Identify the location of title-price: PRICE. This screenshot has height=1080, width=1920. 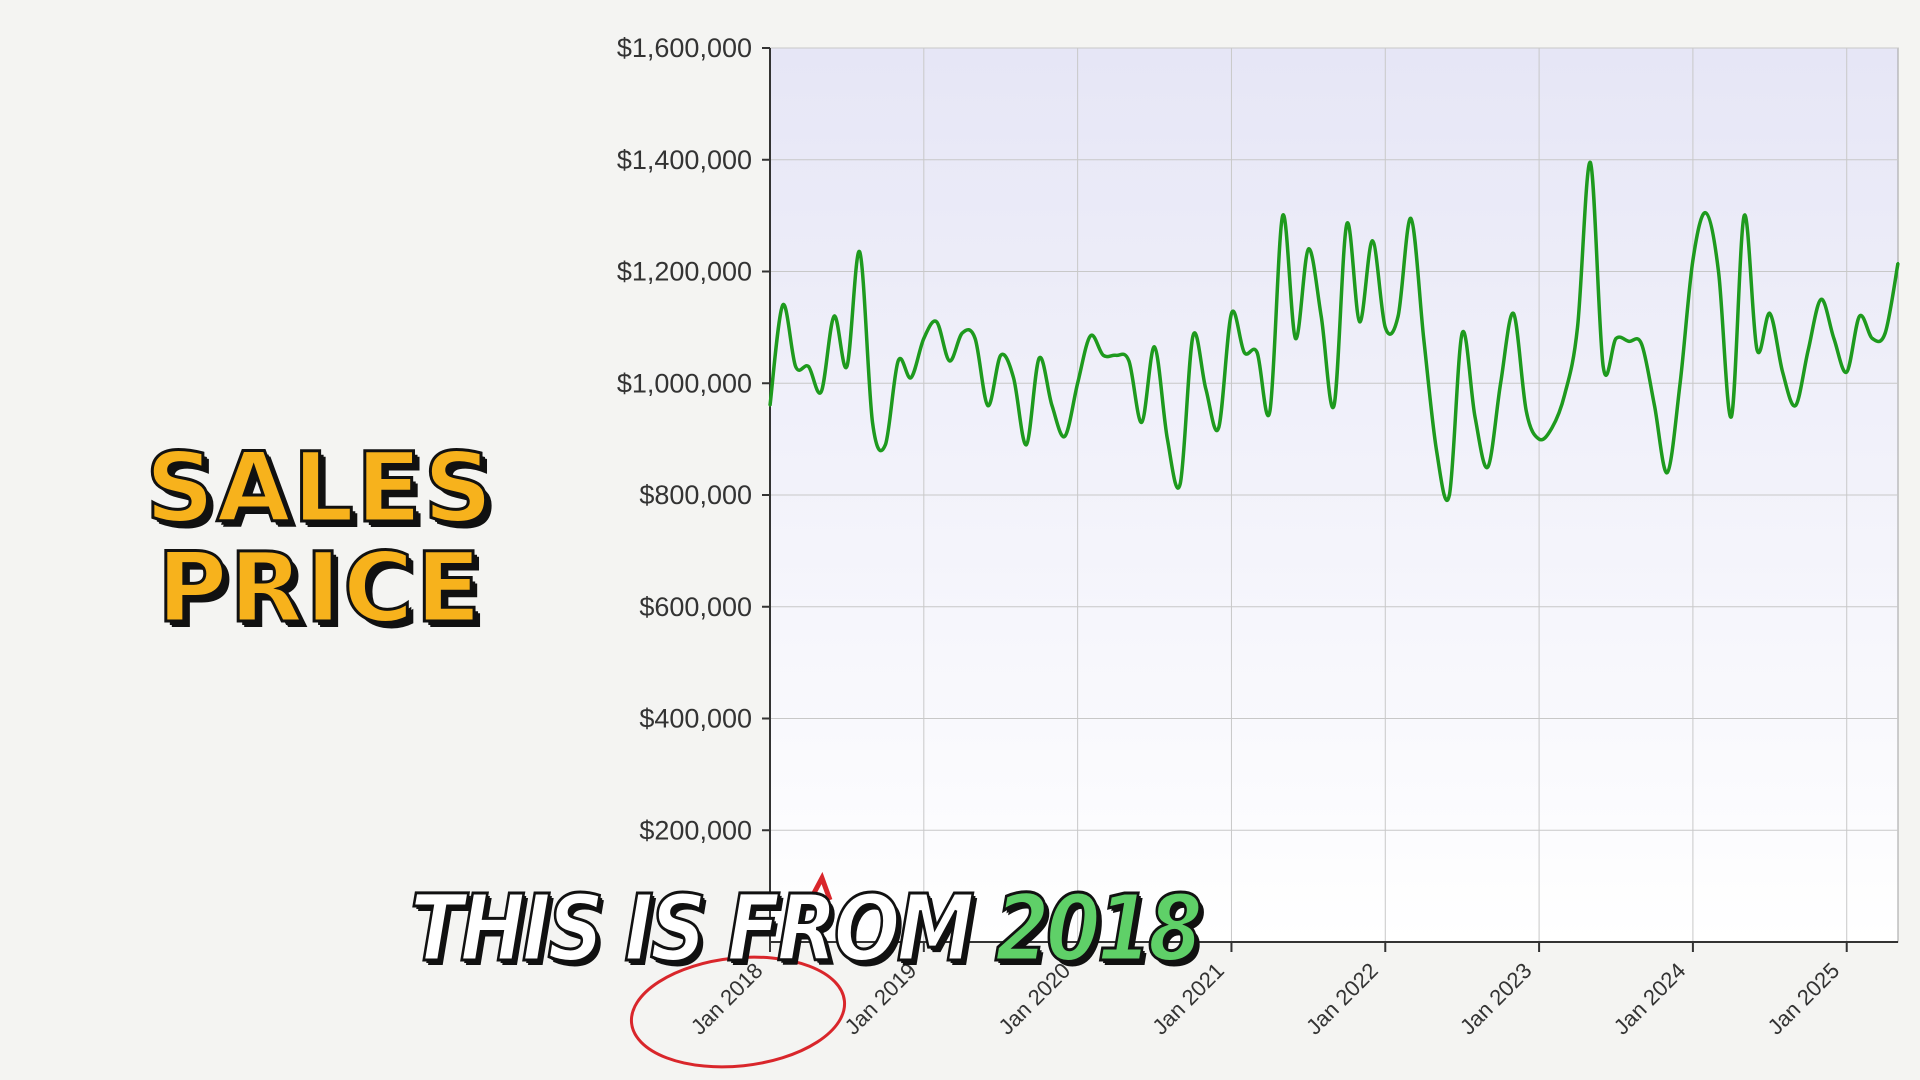
(319, 588).